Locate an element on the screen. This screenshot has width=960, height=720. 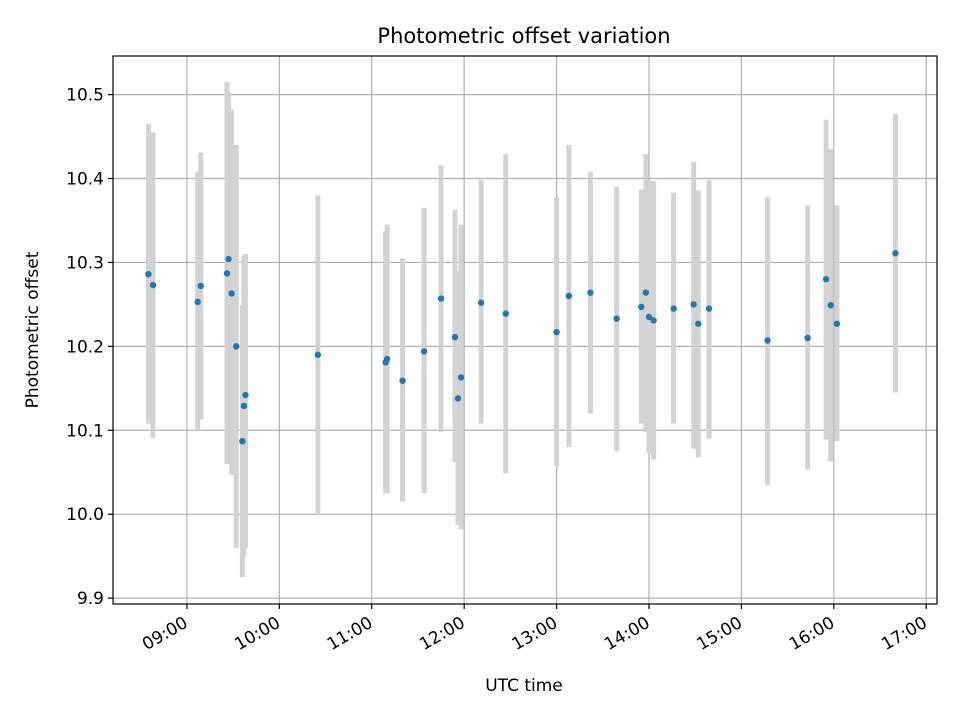
y-tick-label: 10.4 is located at coordinates (85, 180).